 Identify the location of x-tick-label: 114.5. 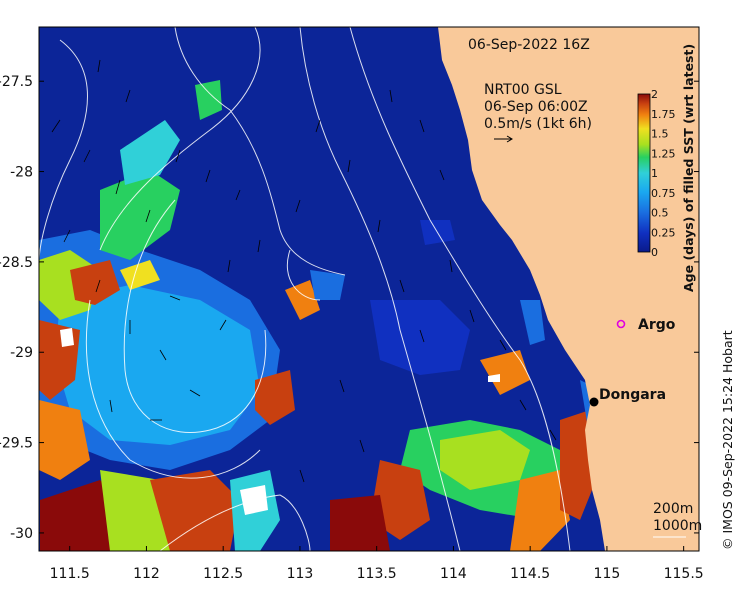
(530, 574).